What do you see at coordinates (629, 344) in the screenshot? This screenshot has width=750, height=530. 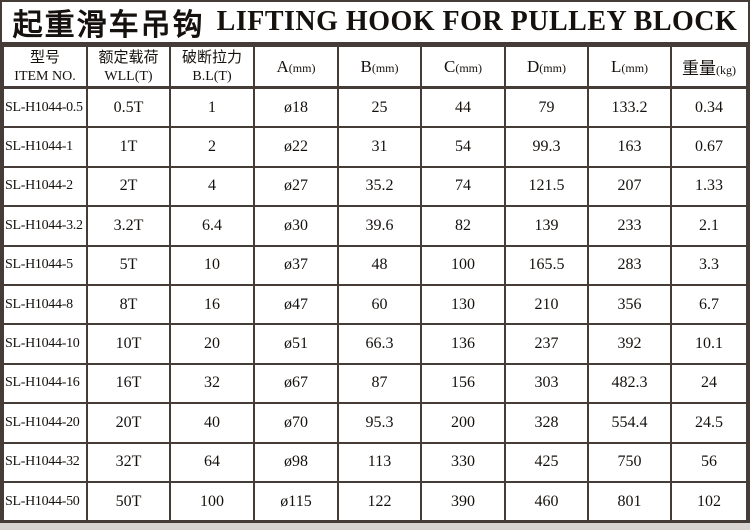 I see `value-cell: 392` at bounding box center [629, 344].